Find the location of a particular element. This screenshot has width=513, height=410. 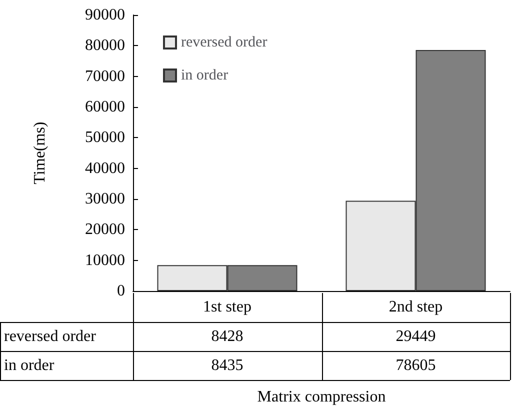

y-tick-label: 20000 is located at coordinates (105, 229).